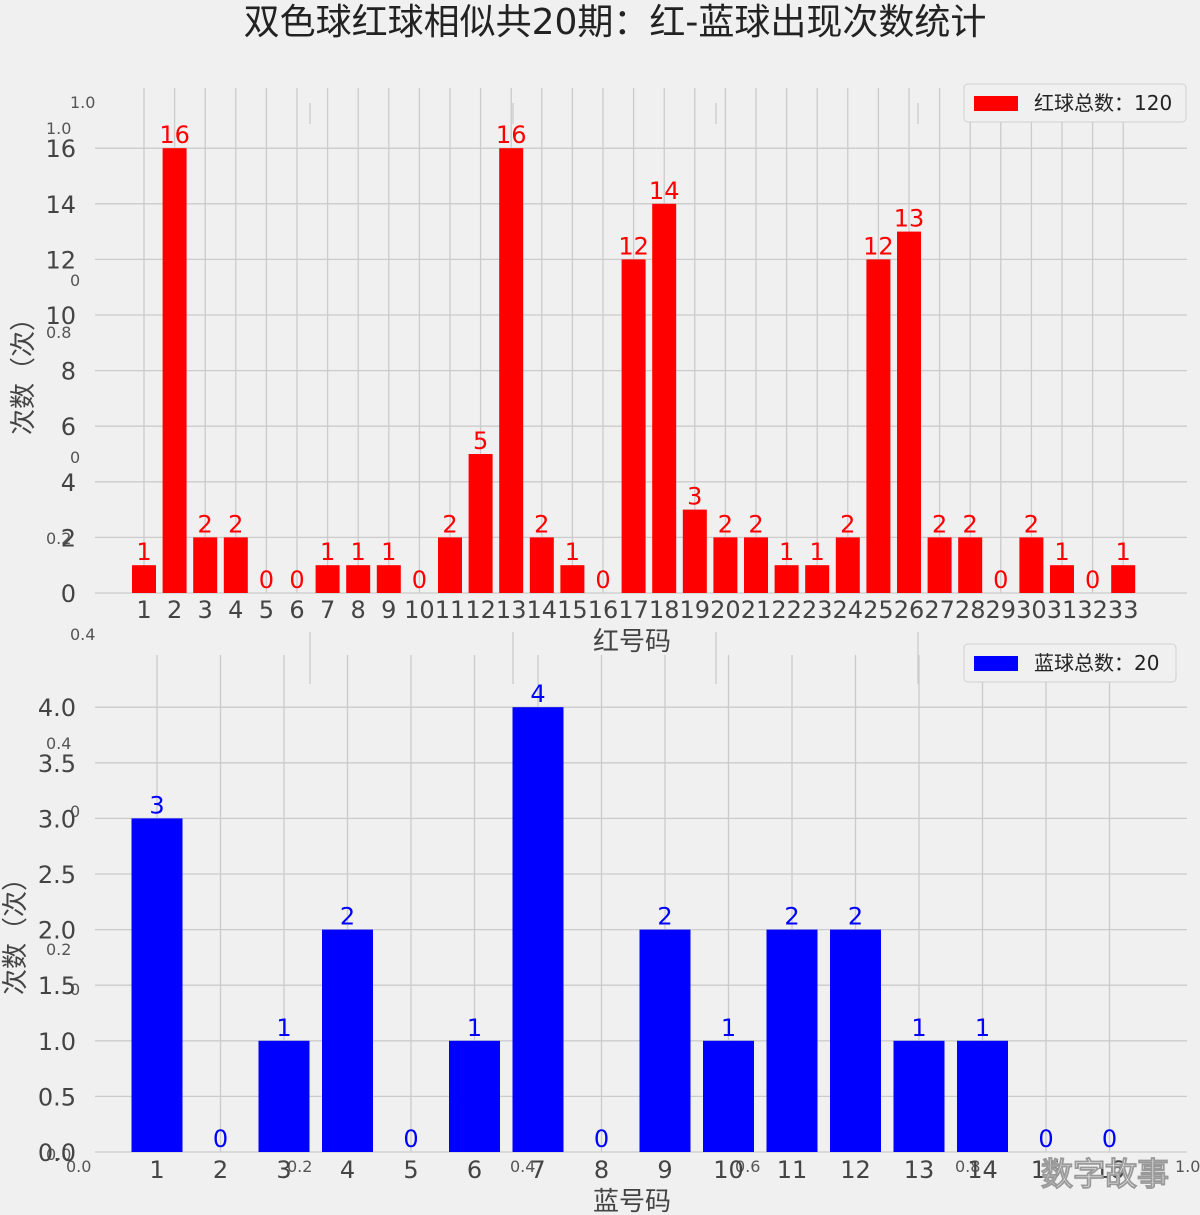  Describe the element at coordinates (633, 246) in the screenshot. I see `bar-value-label: 12` at that location.